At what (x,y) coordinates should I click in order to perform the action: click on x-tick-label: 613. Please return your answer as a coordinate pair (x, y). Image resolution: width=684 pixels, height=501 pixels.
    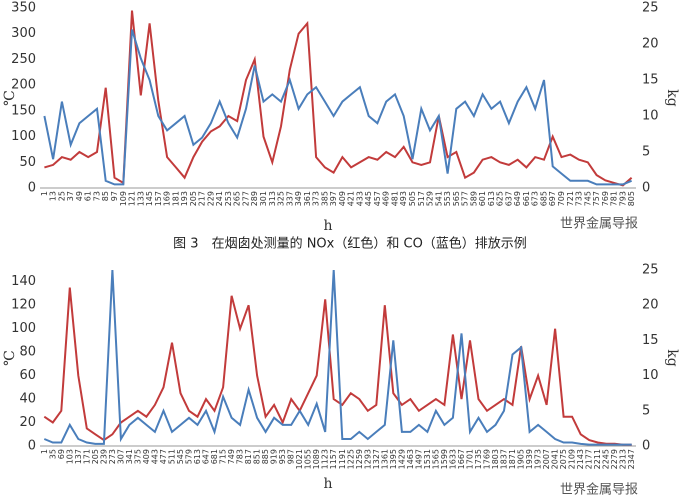
    Looking at the image, I should click on (197, 456).